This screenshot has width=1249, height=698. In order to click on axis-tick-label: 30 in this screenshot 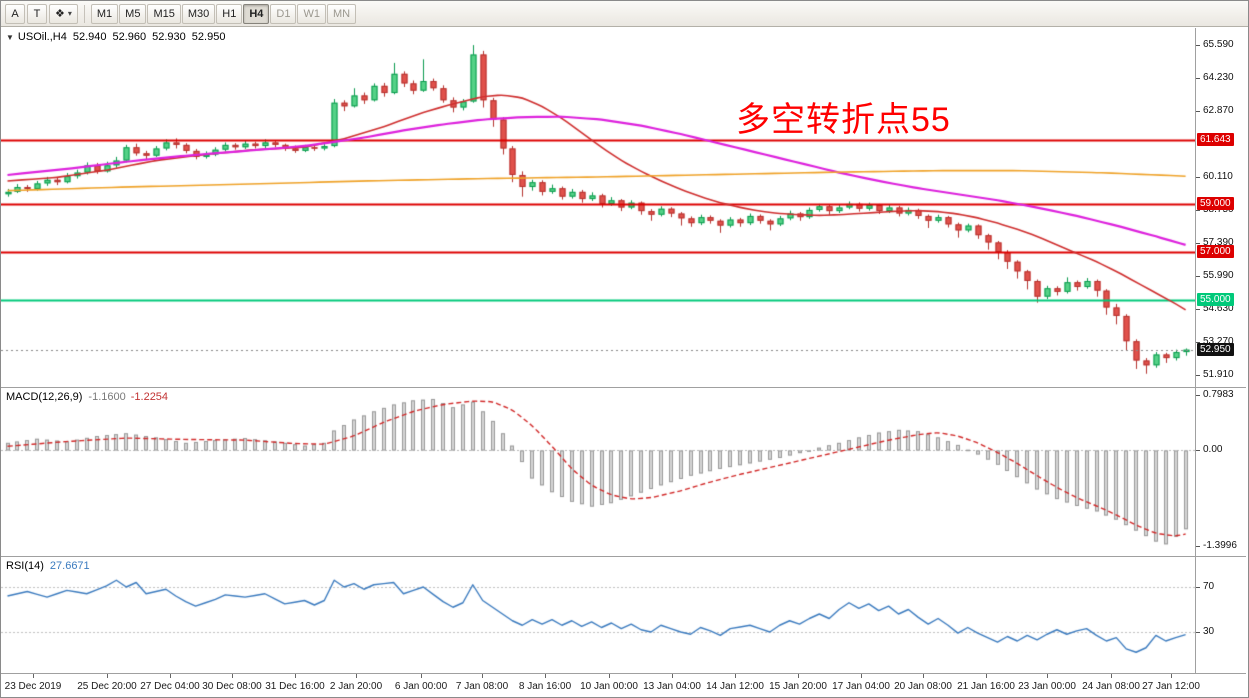, I will do `click(1209, 631)`.